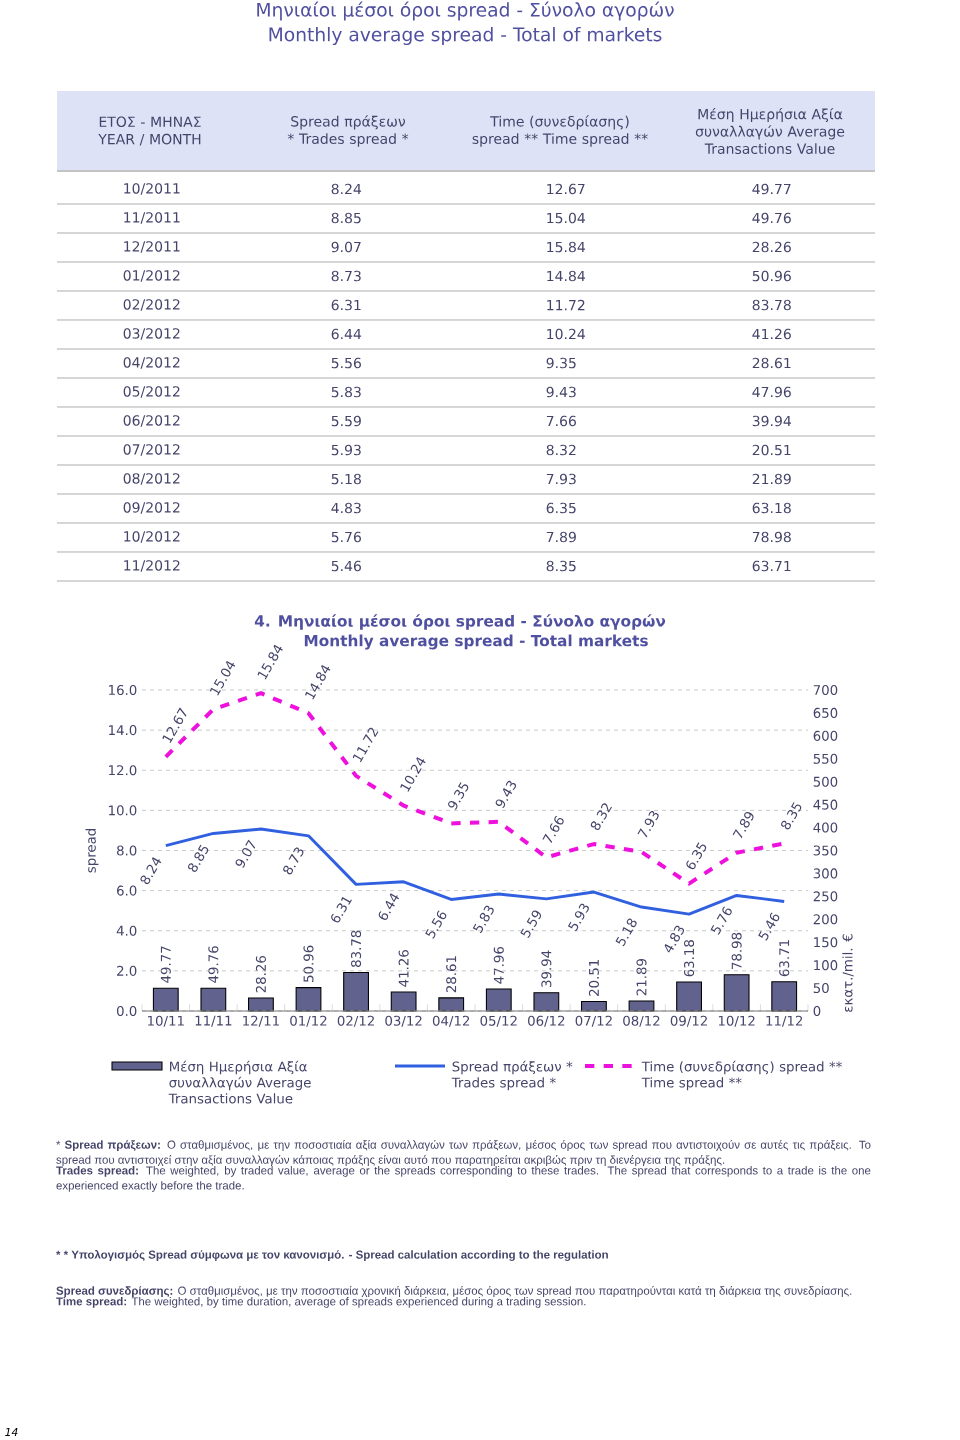 The width and height of the screenshot is (960, 1440). I want to click on y-tick-label: 8.0, so click(126, 850).